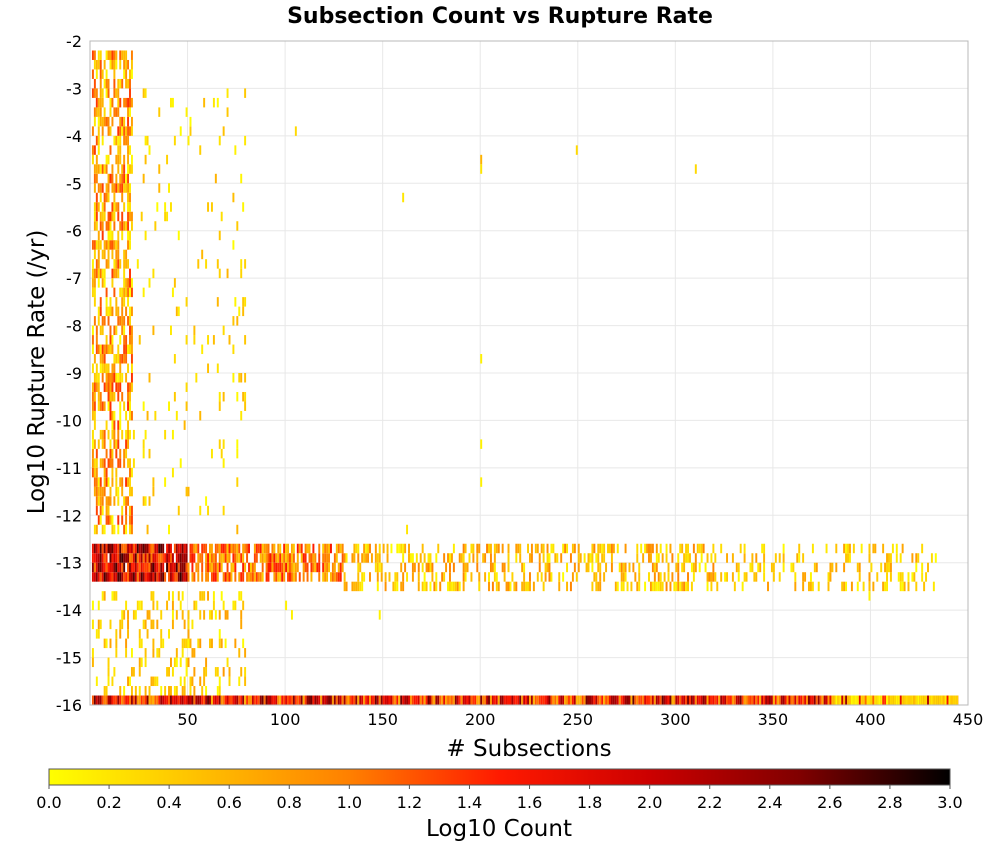 The image size is (1000, 850). What do you see at coordinates (285, 719) in the screenshot?
I see `x-tick-label: 100` at bounding box center [285, 719].